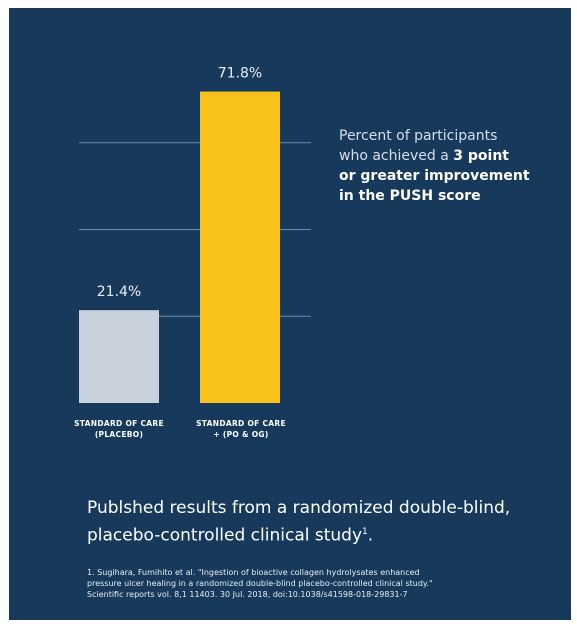  I want to click on study-summary-footnote-mark: 1, so click(365, 532).